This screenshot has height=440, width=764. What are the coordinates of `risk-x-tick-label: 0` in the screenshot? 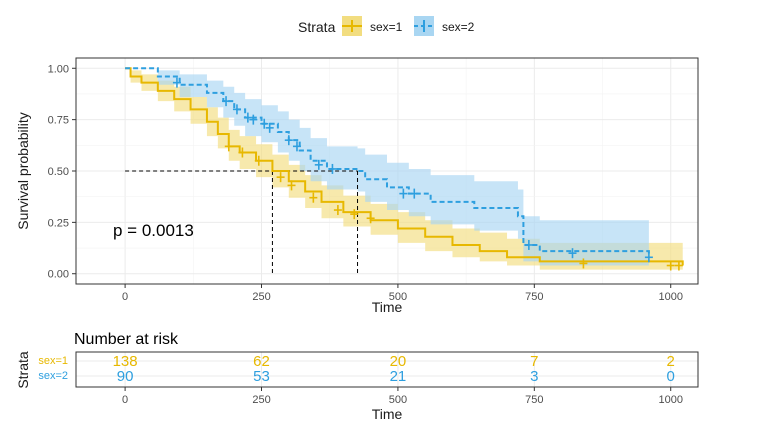 It's located at (125, 400).